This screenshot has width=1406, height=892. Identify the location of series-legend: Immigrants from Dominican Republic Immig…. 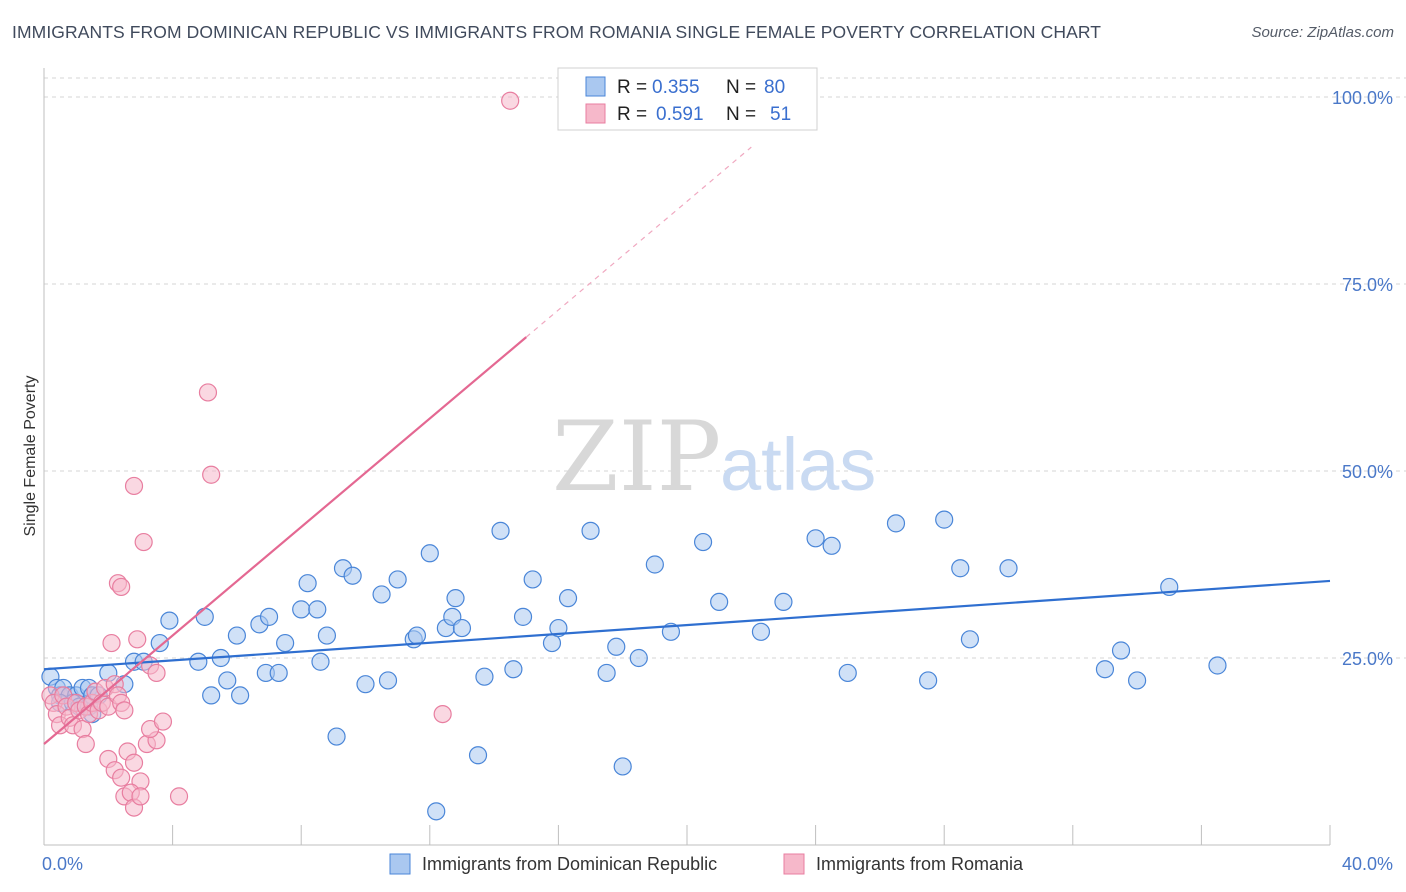
(706, 864).